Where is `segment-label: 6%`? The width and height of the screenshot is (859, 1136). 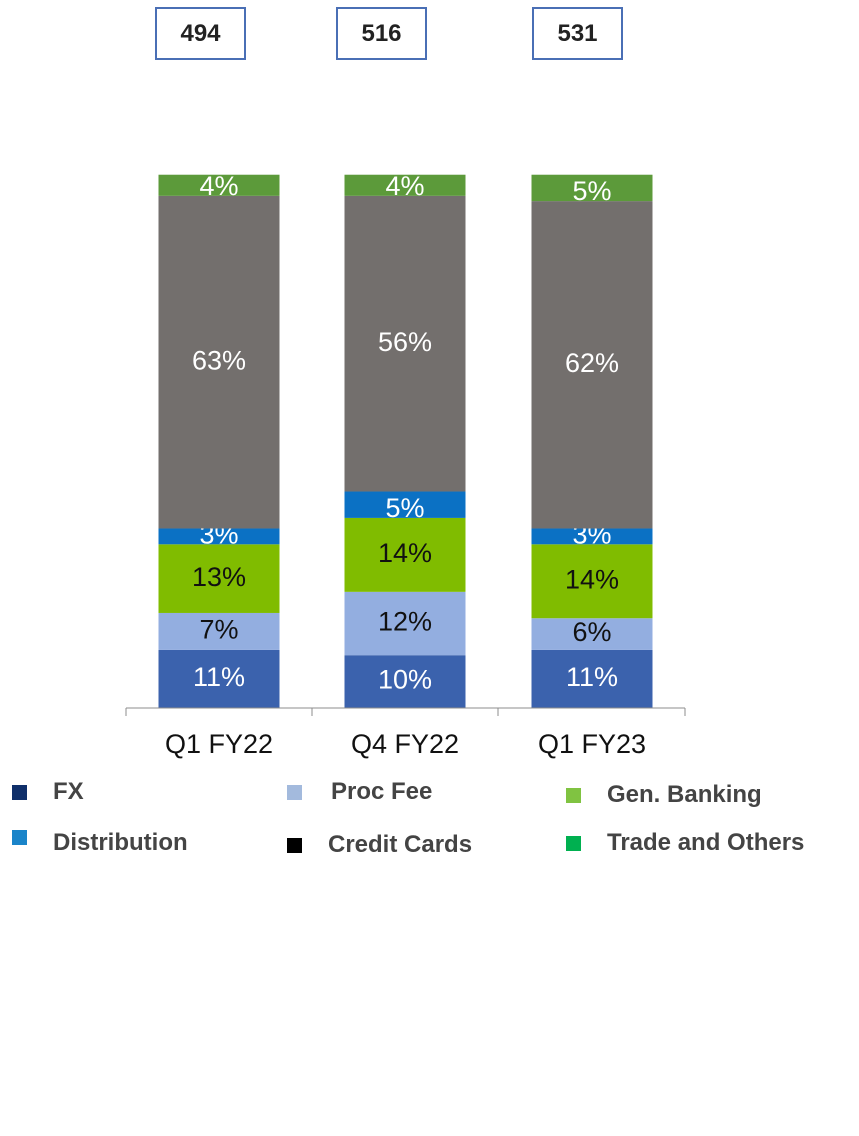 segment-label: 6% is located at coordinates (591, 632).